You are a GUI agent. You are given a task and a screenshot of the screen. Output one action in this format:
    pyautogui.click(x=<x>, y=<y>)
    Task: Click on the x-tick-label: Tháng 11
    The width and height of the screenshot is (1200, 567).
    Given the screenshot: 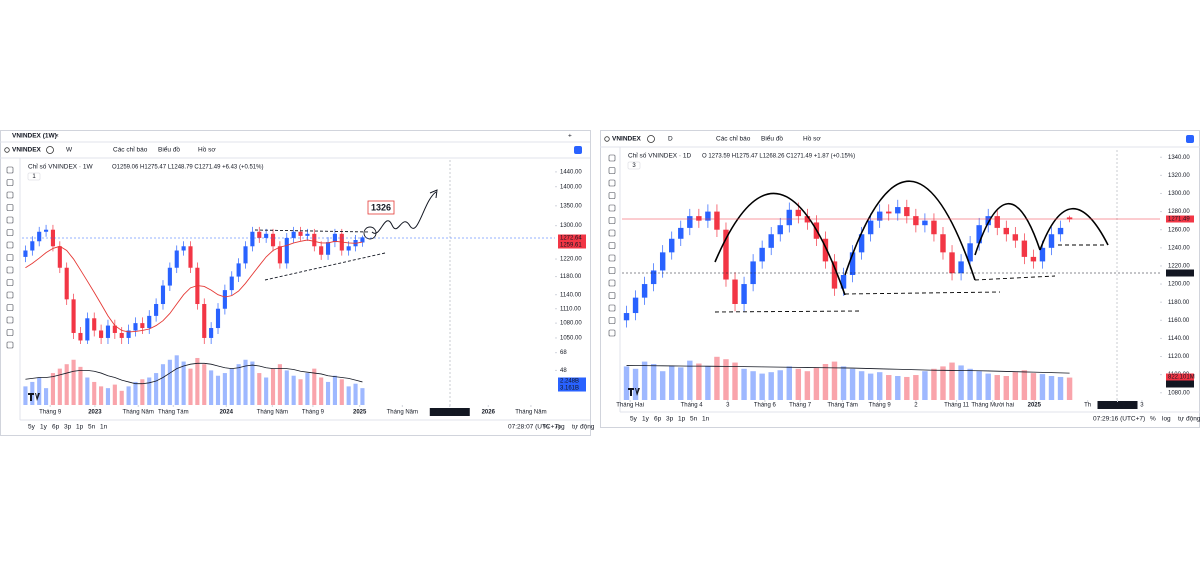 What is the action you would take?
    pyautogui.click(x=957, y=406)
    